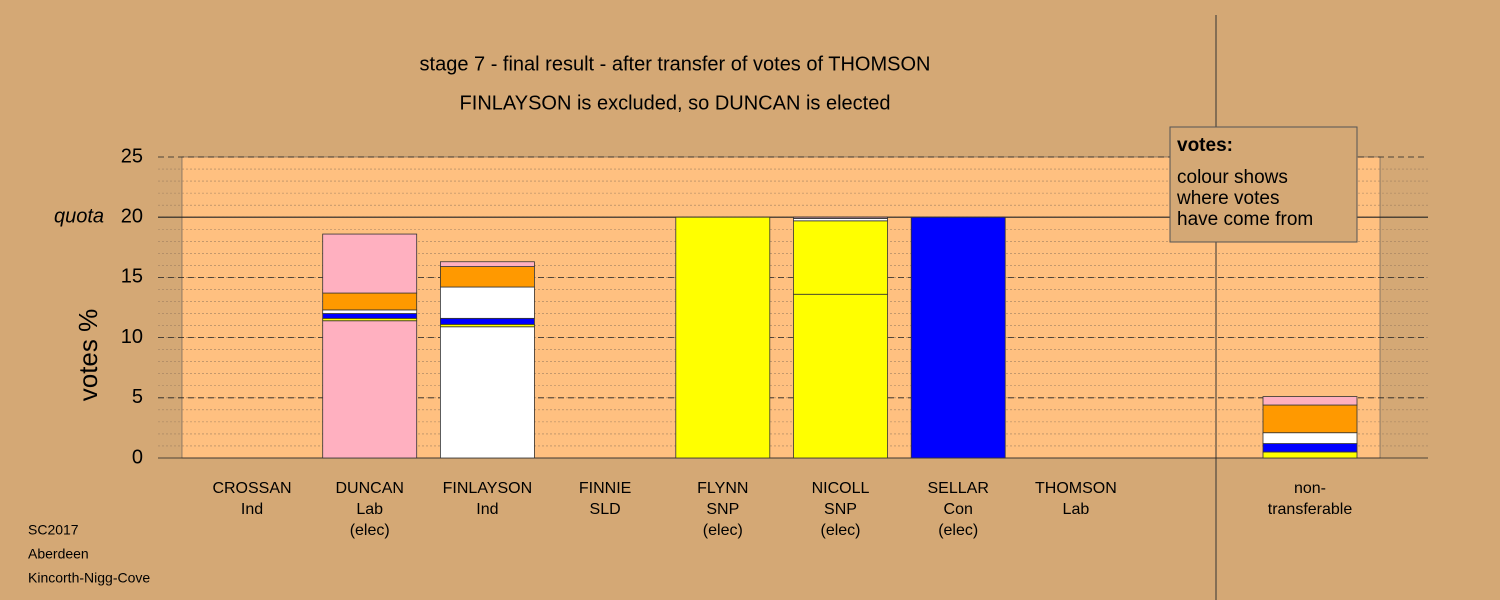 Image resolution: width=1500 pixels, height=600 pixels. I want to click on quota-label: quota, so click(79, 216).